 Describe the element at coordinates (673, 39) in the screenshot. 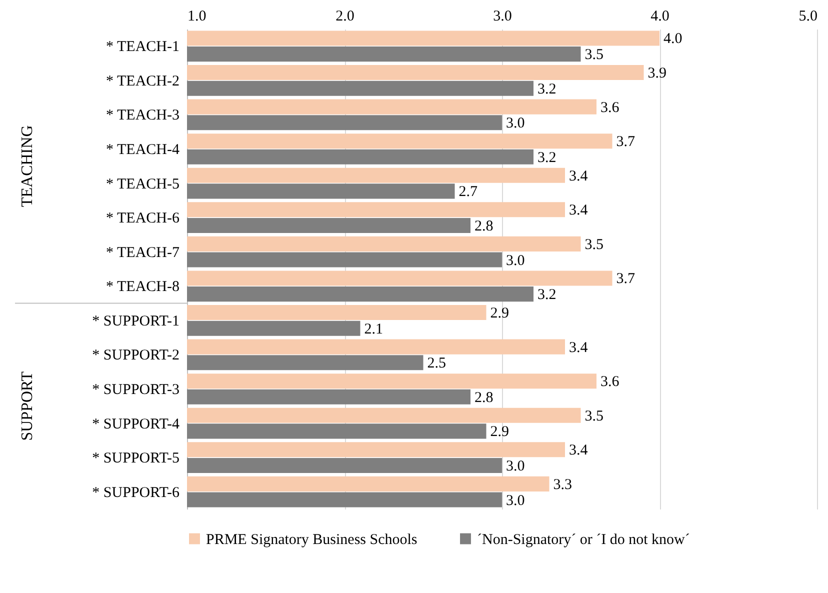

I see `data-label: 4.0` at that location.